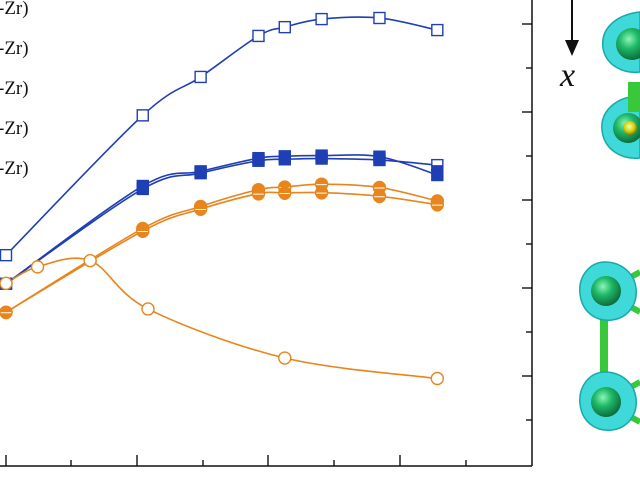 Image resolution: width=640 pixels, height=480 pixels. What do you see at coordinates (14, 128) in the screenshot?
I see `legend-entry-4: -Zr)` at bounding box center [14, 128].